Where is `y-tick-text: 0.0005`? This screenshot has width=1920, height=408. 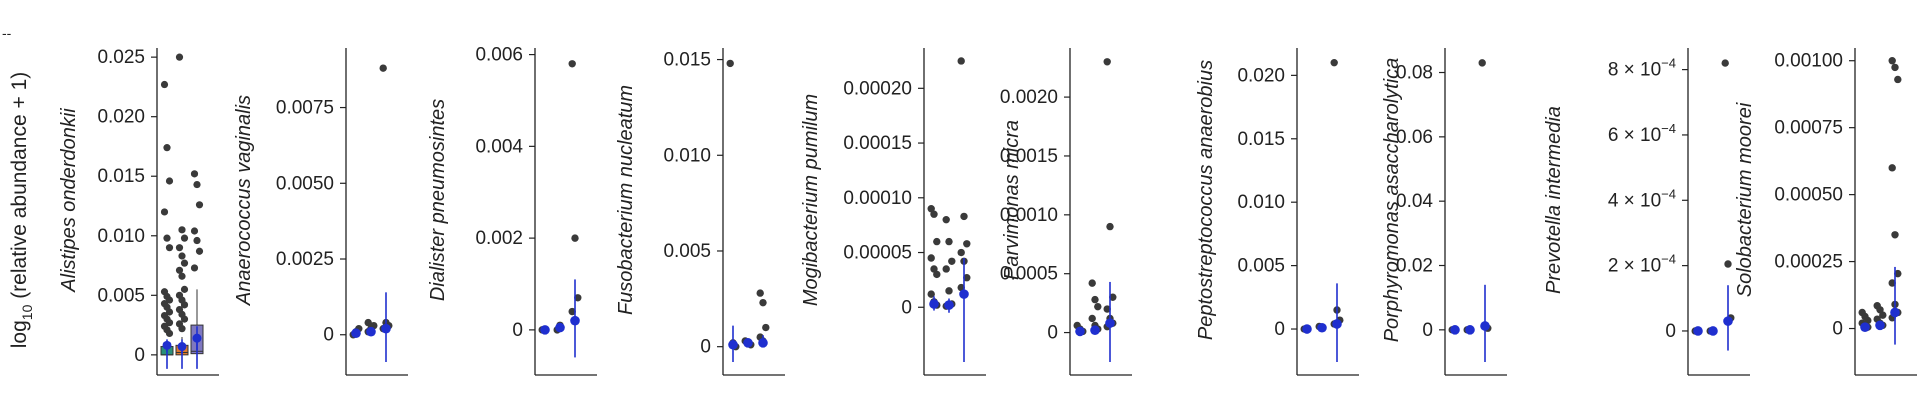 y-tick-text: 0.0005 is located at coordinates (1029, 274).